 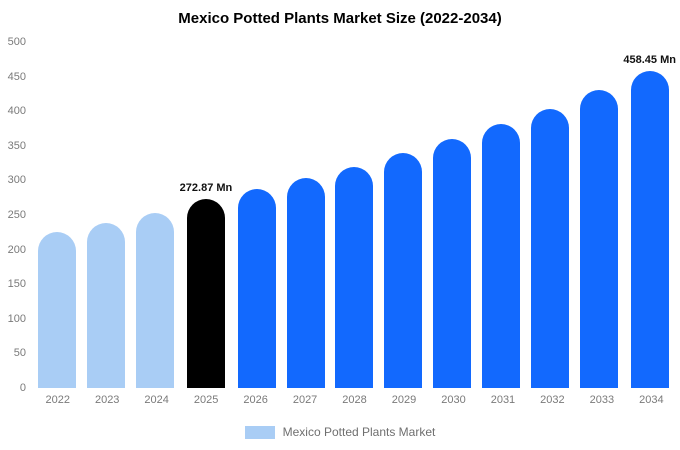 What do you see at coordinates (16, 145) in the screenshot?
I see `y-tick-label: 350` at bounding box center [16, 145].